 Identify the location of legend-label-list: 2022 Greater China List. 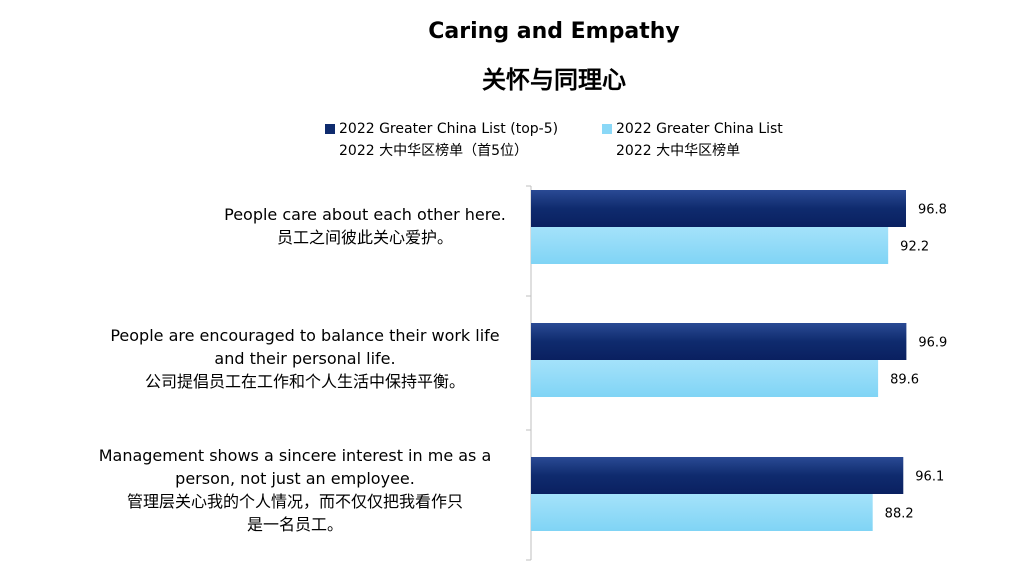
(699, 129).